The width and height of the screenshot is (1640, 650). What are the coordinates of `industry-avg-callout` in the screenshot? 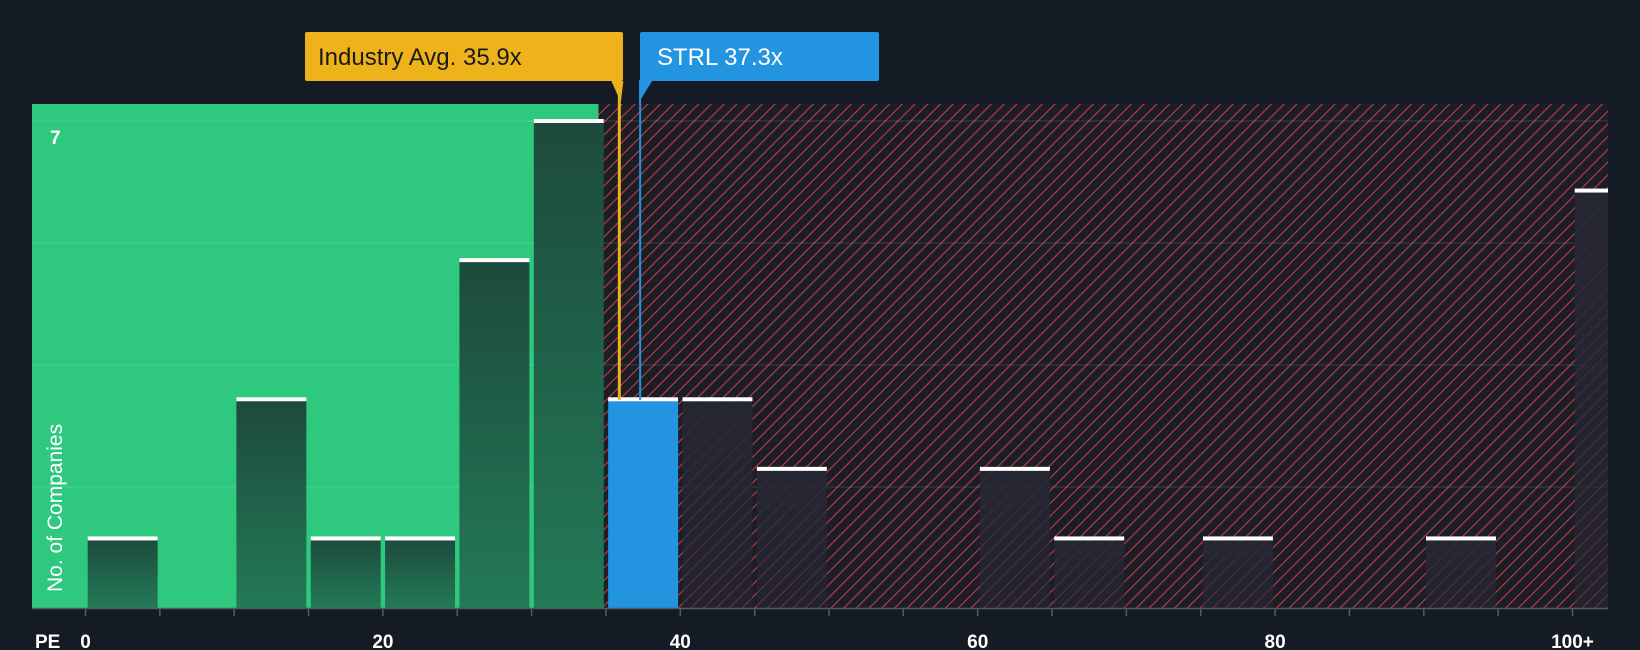 It's located at (464, 56).